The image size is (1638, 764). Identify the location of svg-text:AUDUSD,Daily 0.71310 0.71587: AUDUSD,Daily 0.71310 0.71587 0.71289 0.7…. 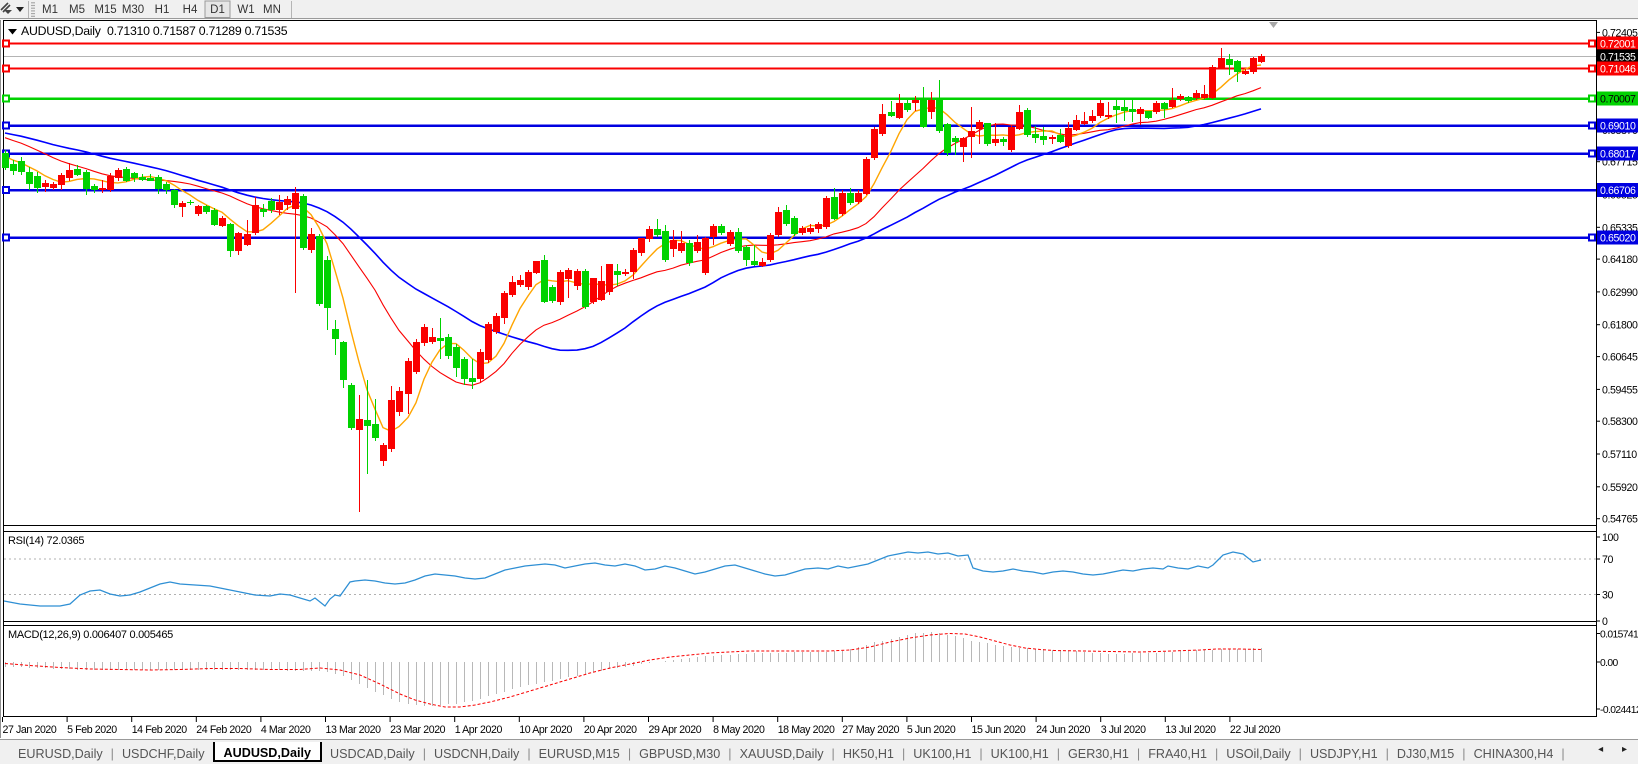
(154, 31).